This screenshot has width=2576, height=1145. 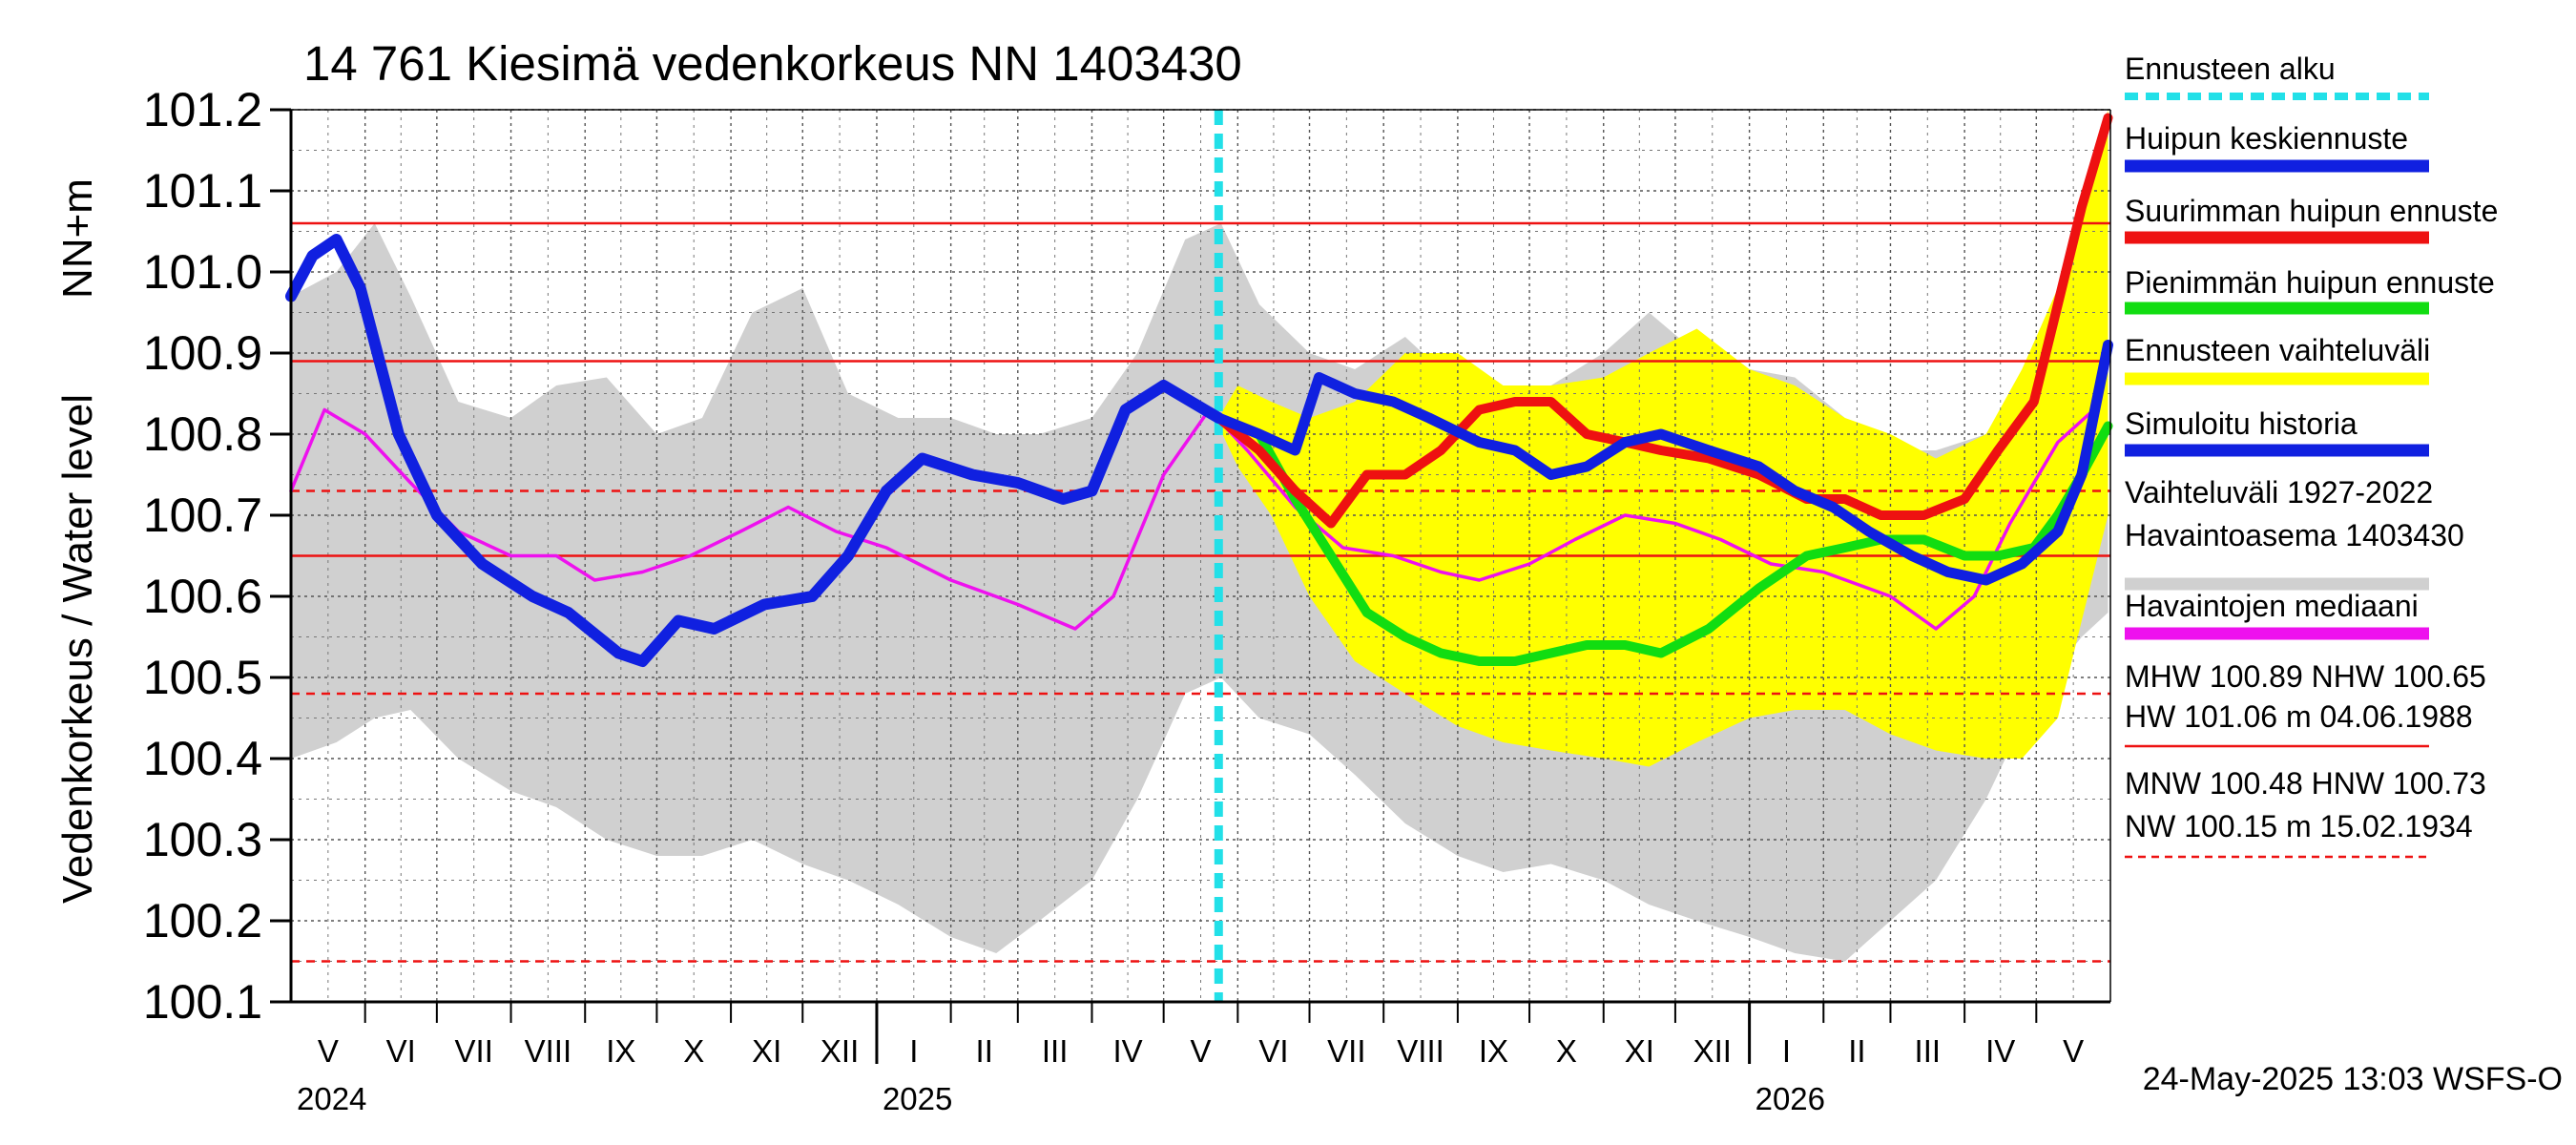 What do you see at coordinates (2299, 826) in the screenshot?
I see `legend-label-secondary: NW 100.15 m 15.02.1934` at bounding box center [2299, 826].